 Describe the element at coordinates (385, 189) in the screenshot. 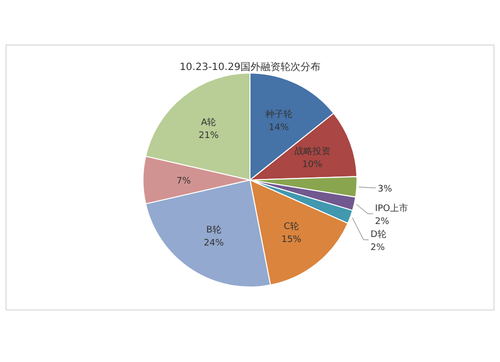

I see `data-label: 3%` at that location.